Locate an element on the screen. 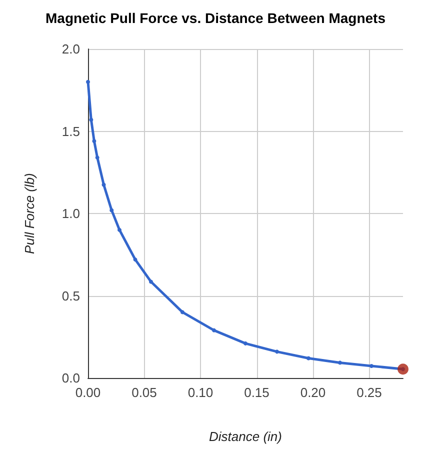 The image size is (431, 453). y-axis-title: Pull Force (lb) is located at coordinates (29, 213).